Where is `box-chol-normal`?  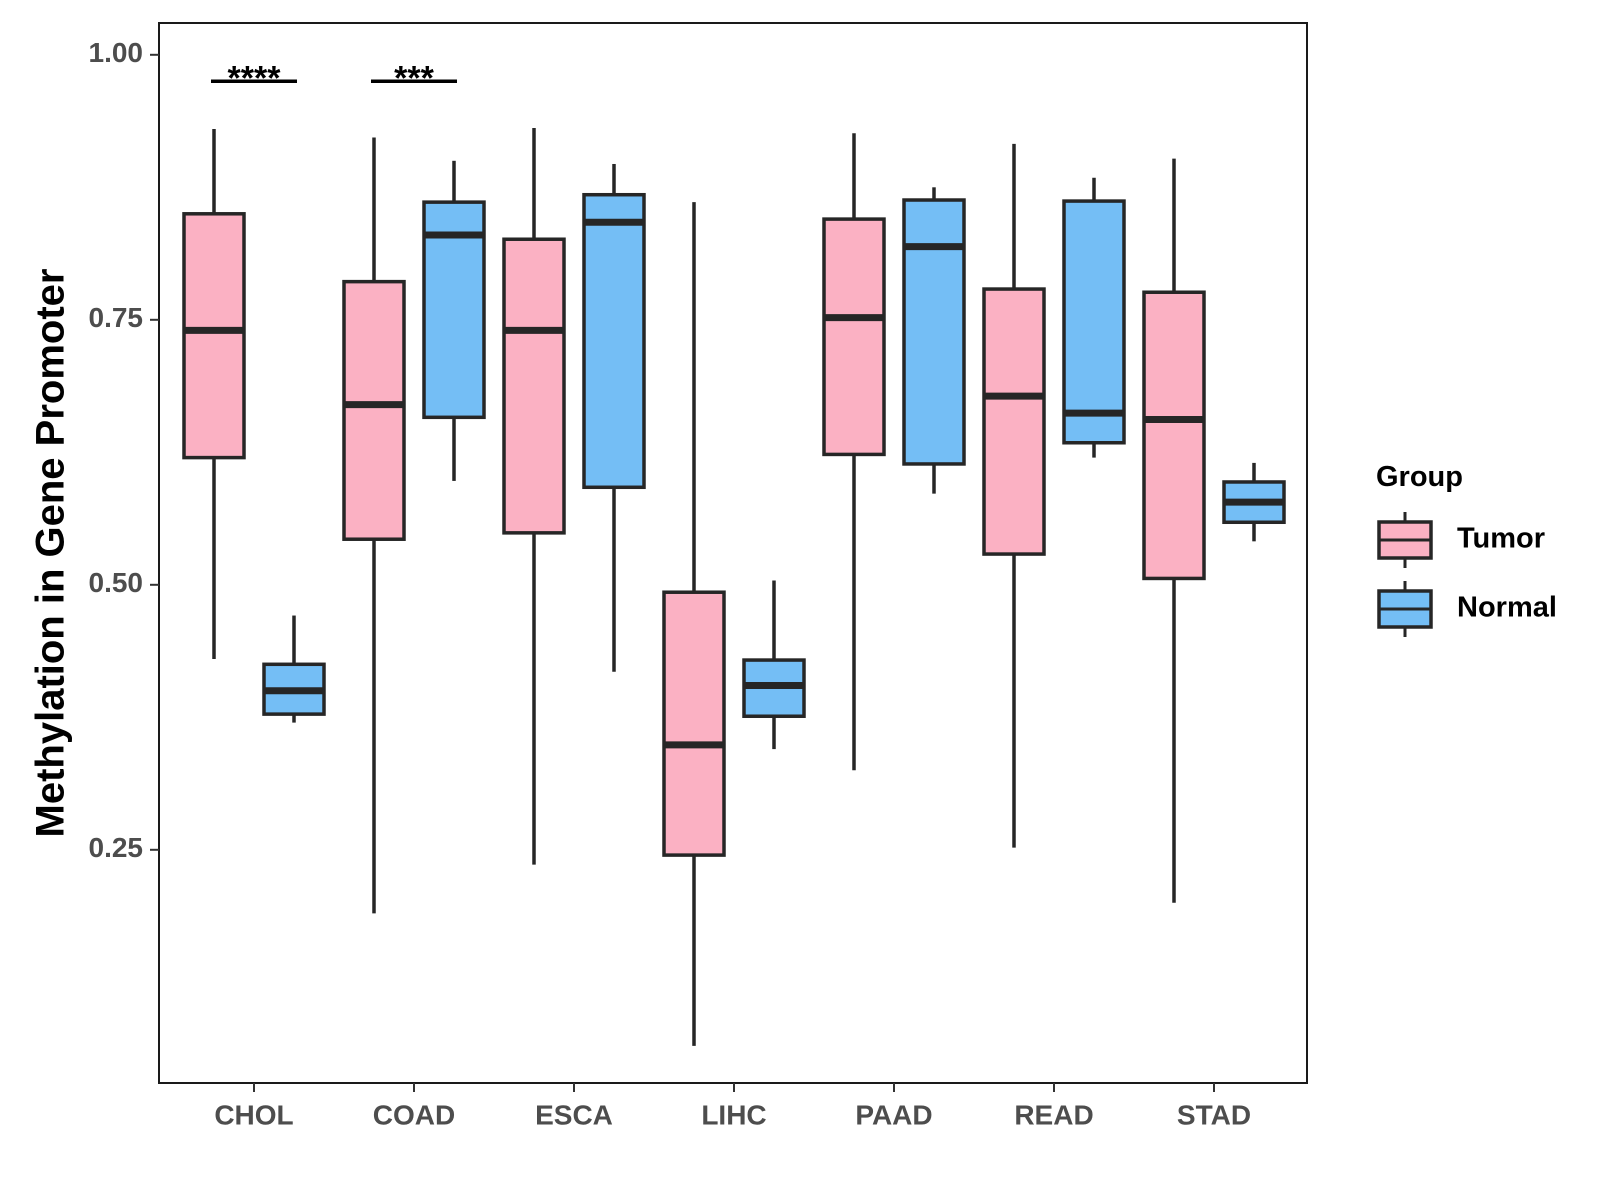 box-chol-normal is located at coordinates (294, 669).